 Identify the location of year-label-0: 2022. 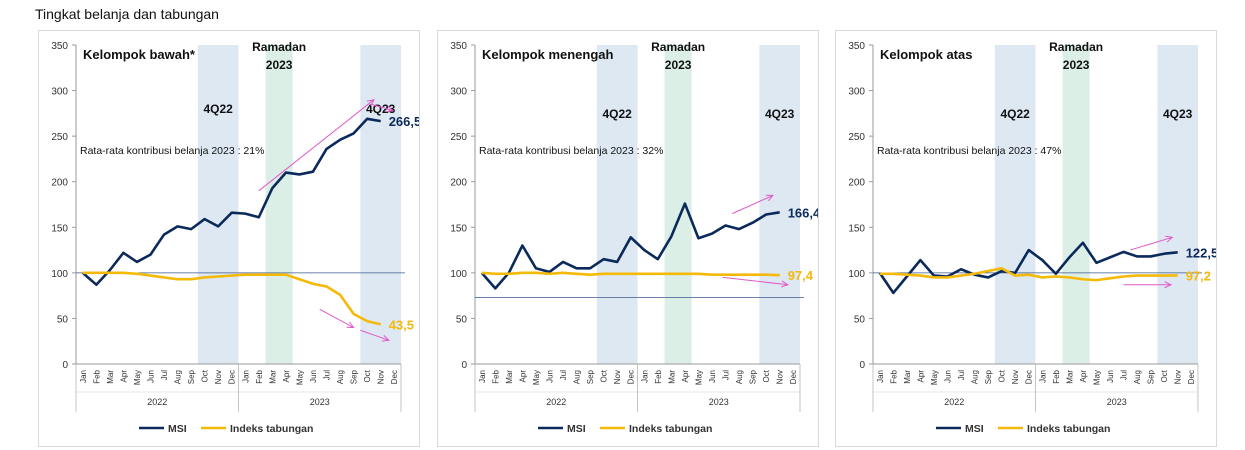
(157, 402).